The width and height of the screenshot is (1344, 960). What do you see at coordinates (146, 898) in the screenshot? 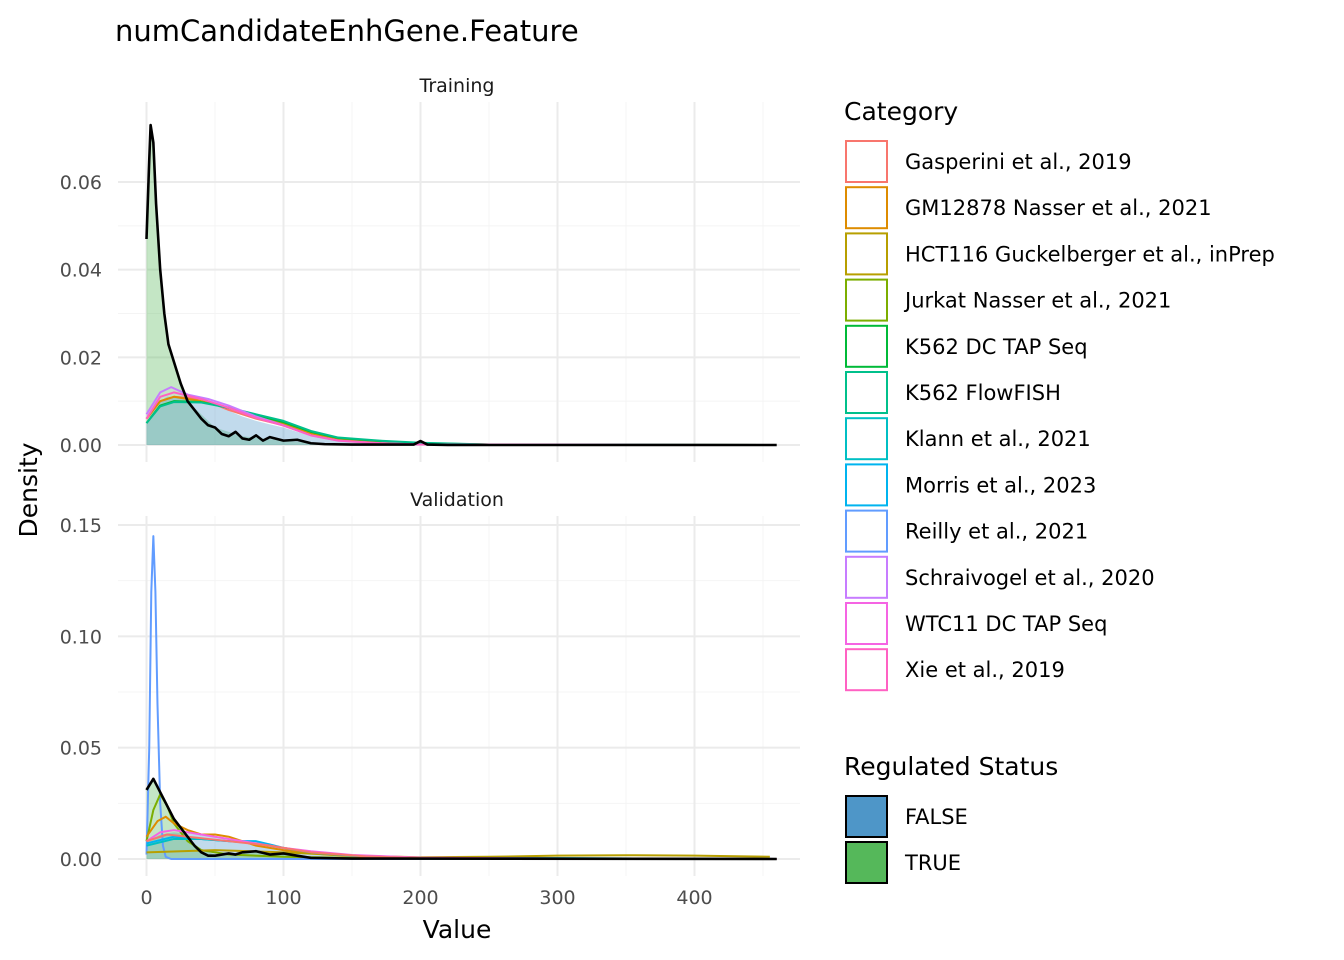
I see `x-tick-label: 0` at bounding box center [146, 898].